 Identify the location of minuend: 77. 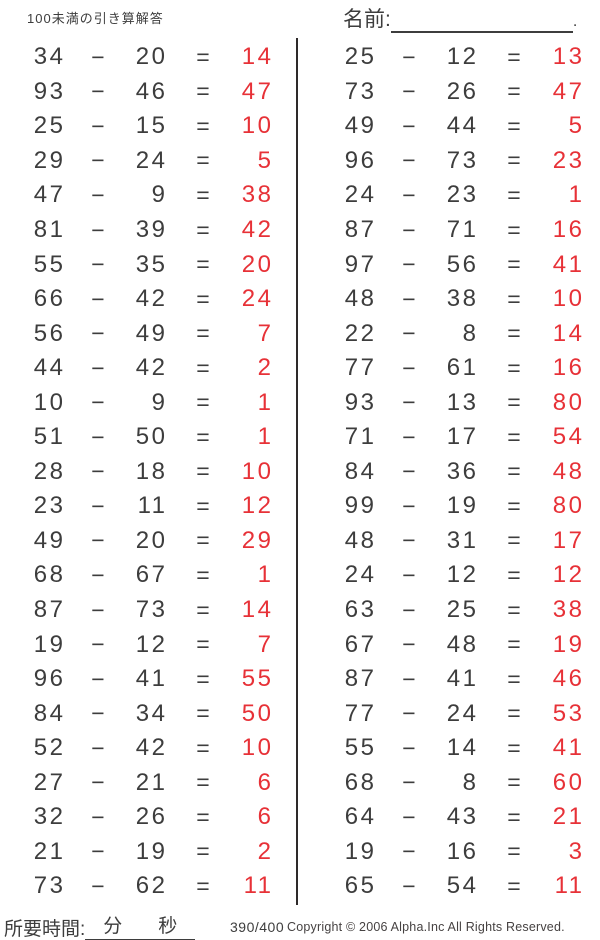
(360, 713).